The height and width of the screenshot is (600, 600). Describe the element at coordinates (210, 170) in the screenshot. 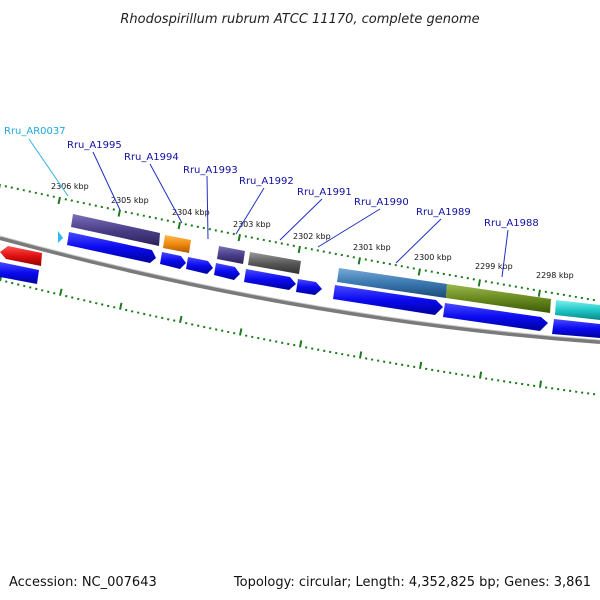

I see `gene-label-1993: Rru_A1993` at that location.